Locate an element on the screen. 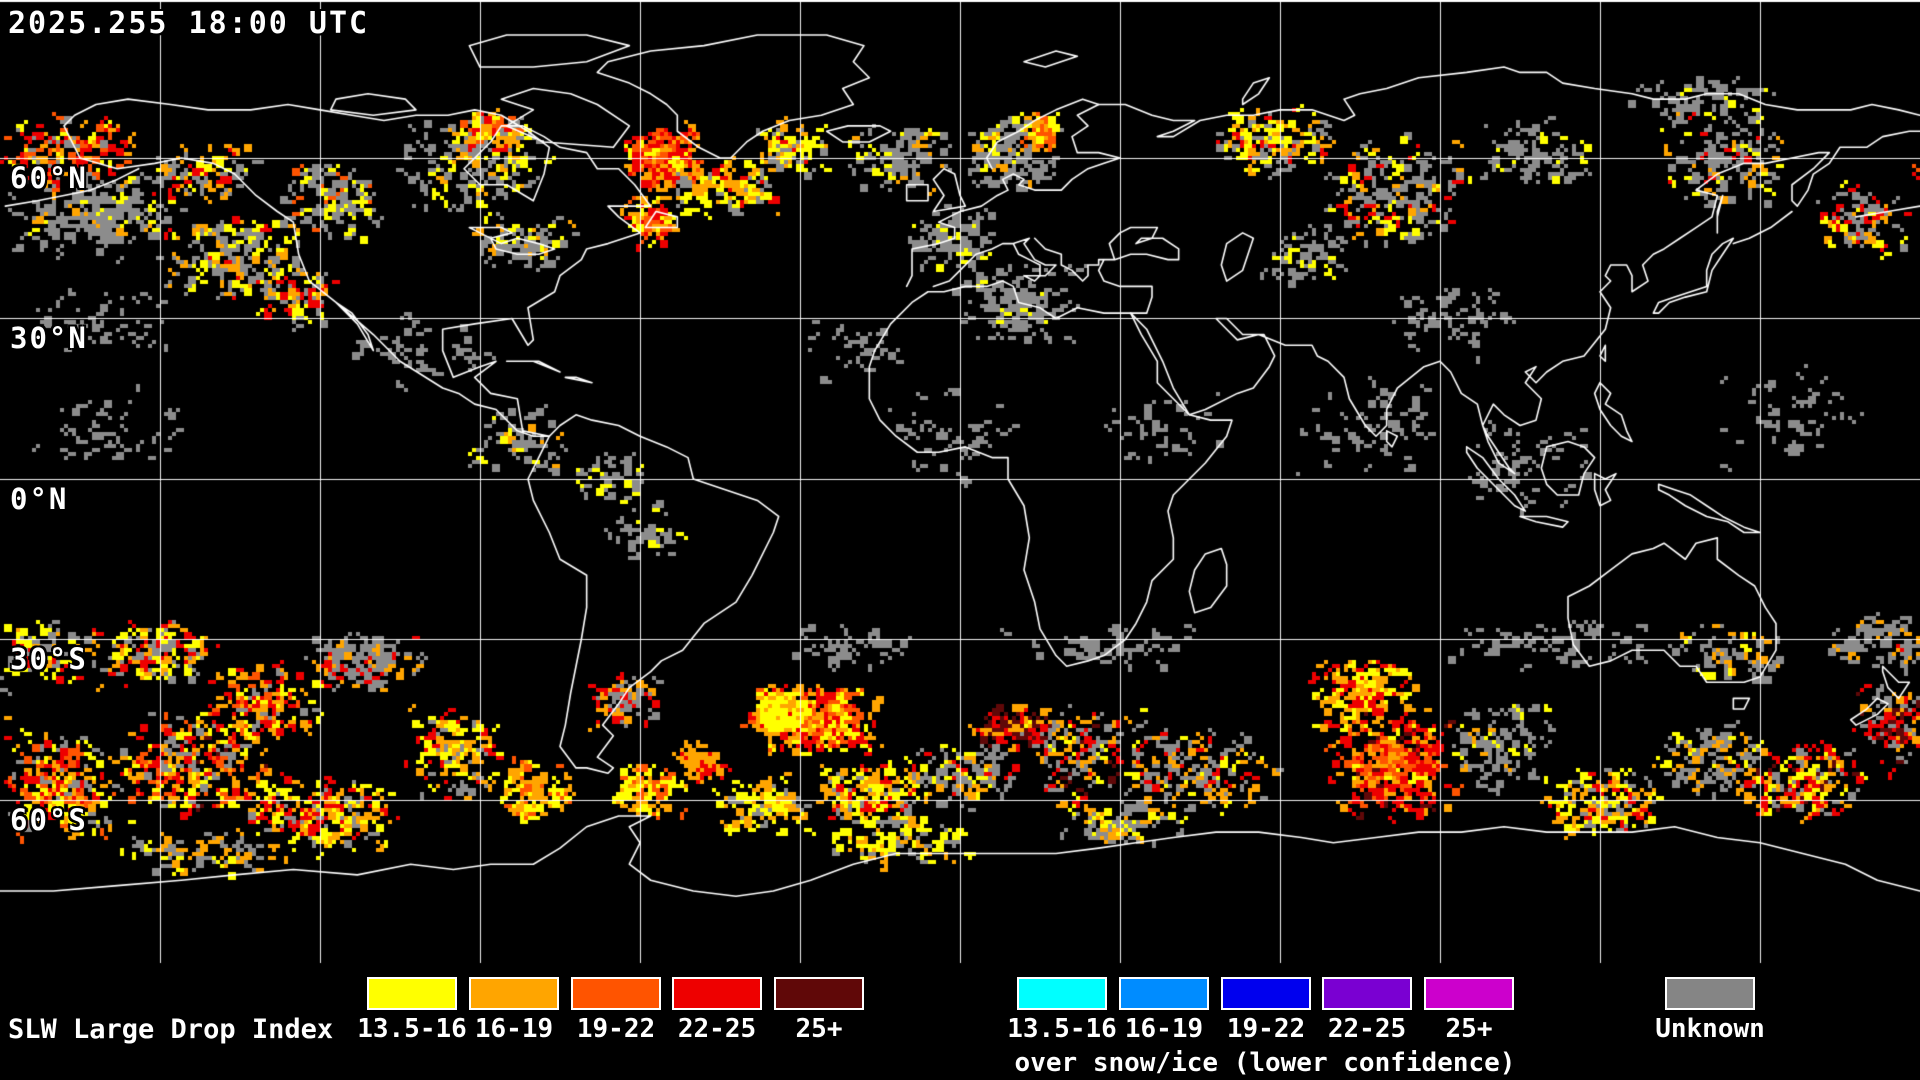  legend-liquid-swatch-label: 13.5-16 is located at coordinates (412, 1029).